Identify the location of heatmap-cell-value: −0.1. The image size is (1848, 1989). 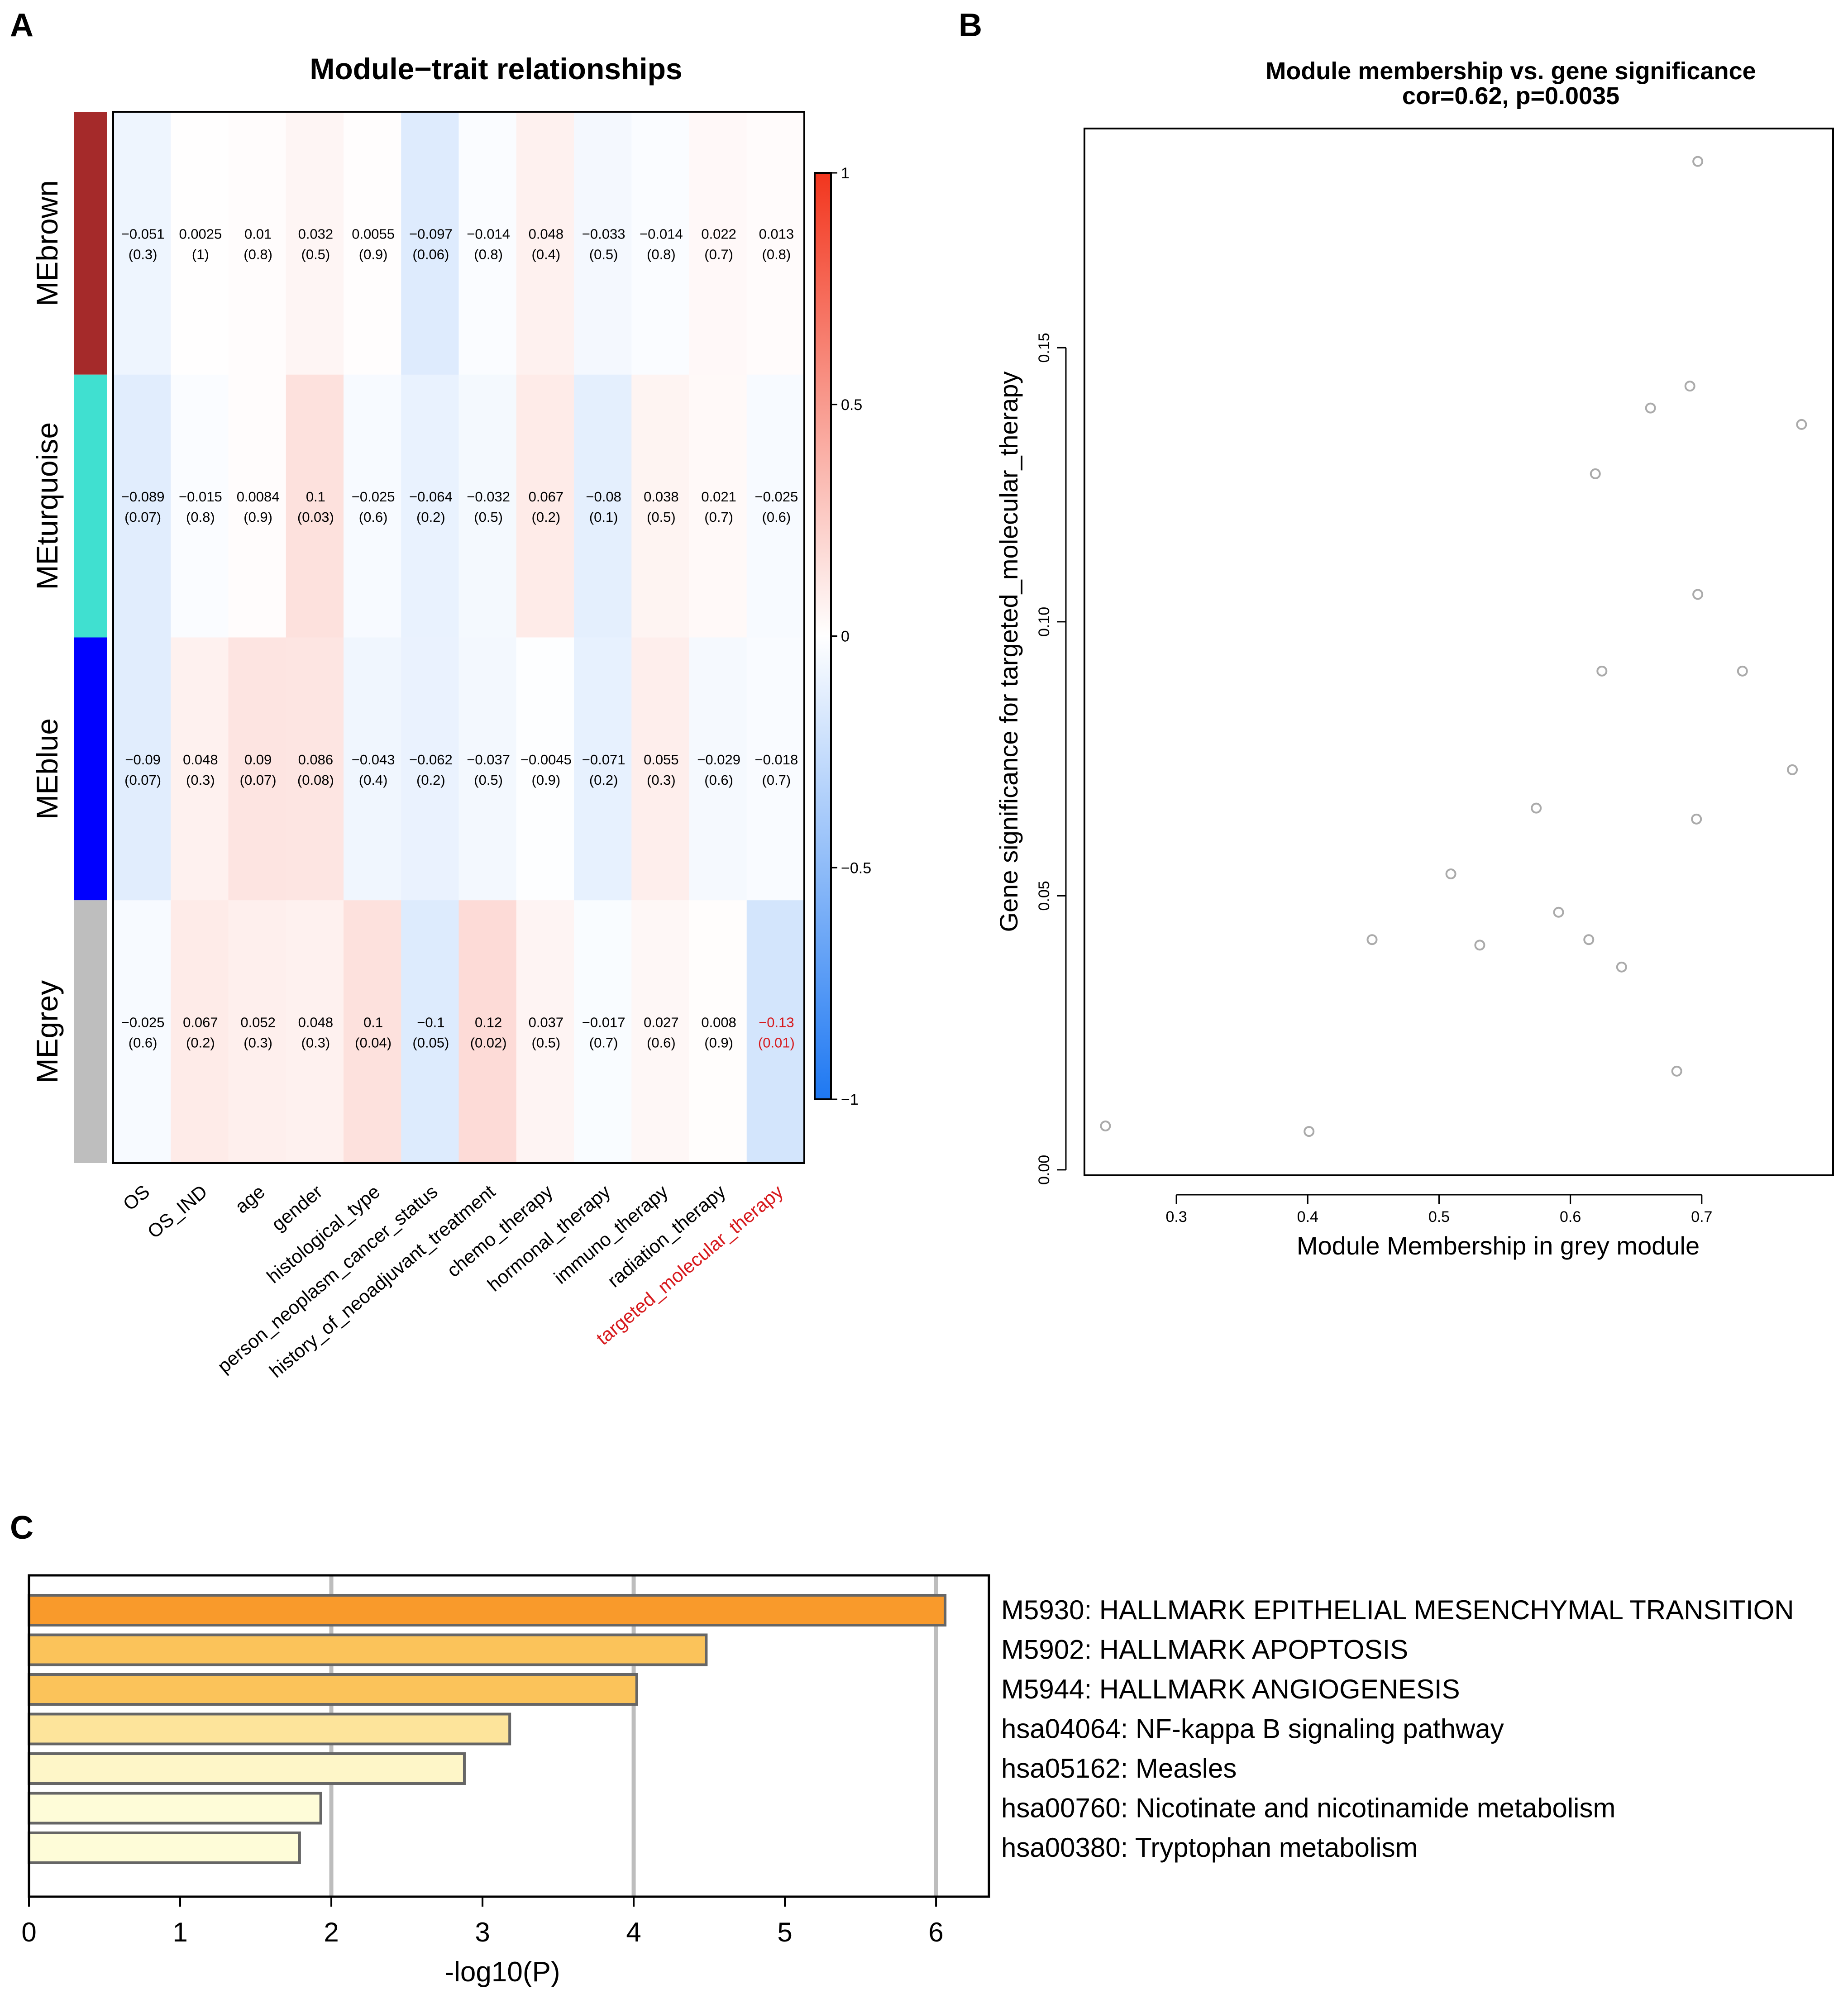
(430, 1023).